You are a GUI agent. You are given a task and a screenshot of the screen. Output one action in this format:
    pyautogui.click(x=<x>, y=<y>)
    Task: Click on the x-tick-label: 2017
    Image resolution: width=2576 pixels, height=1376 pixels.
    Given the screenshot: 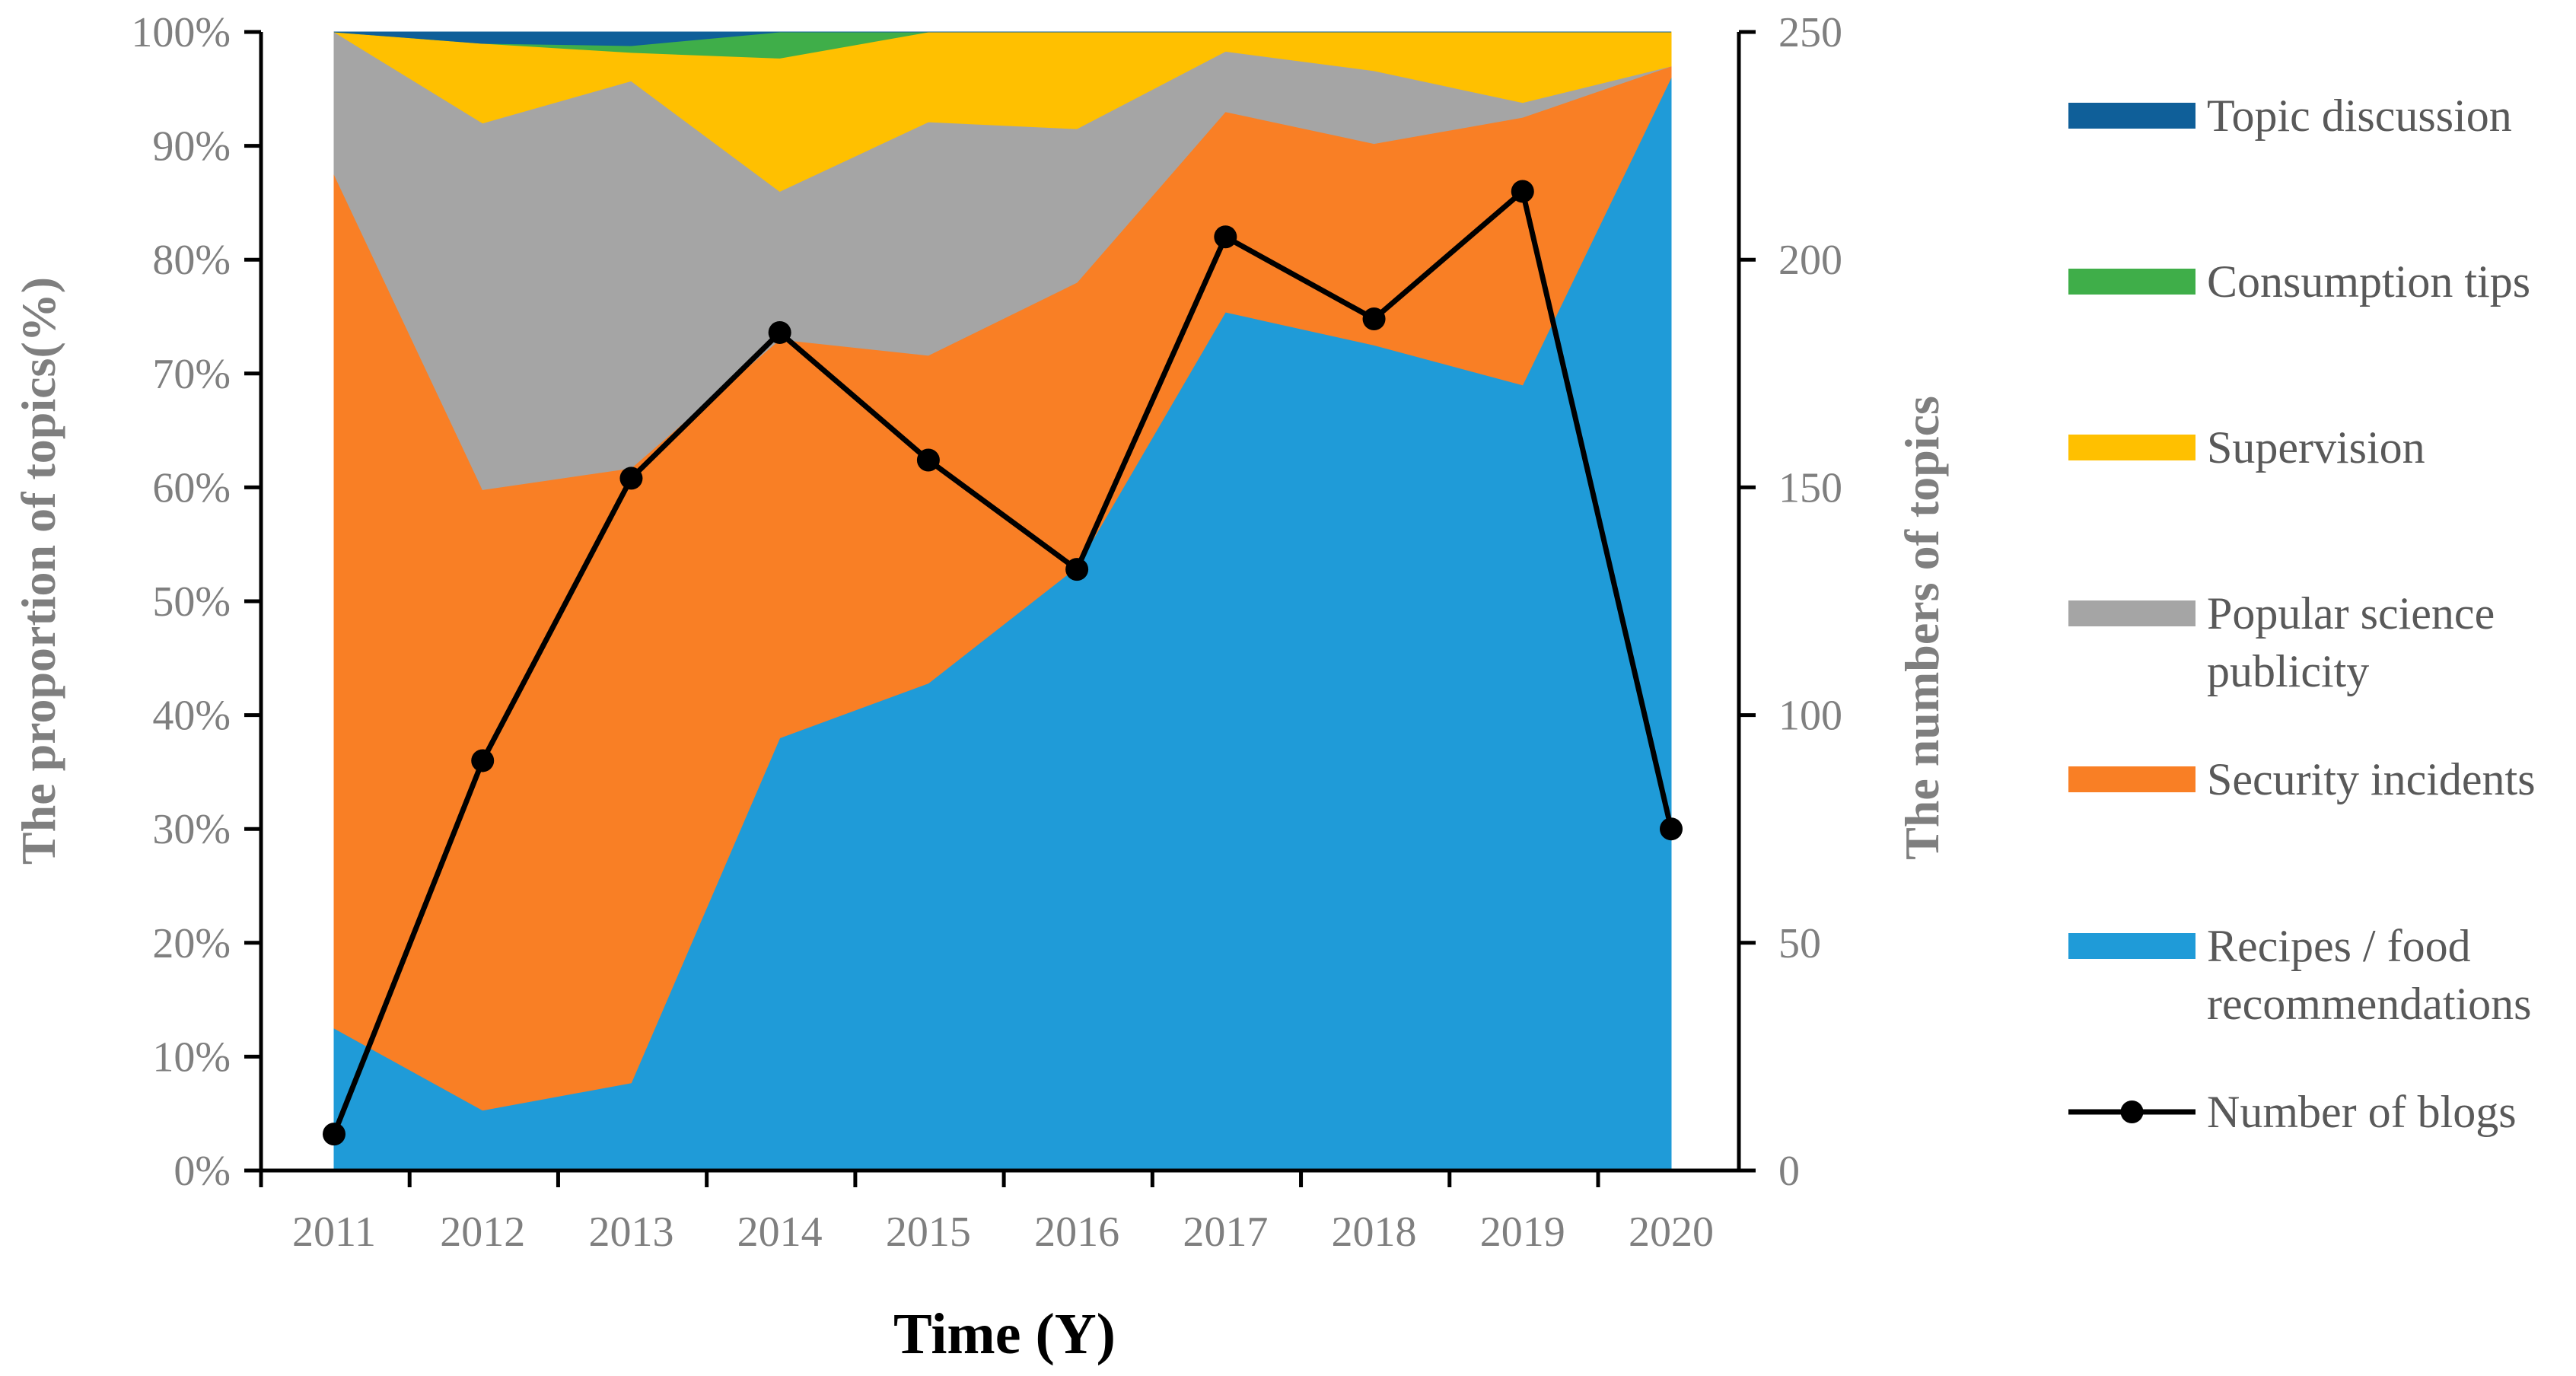 What is the action you would take?
    pyautogui.click(x=1225, y=1232)
    